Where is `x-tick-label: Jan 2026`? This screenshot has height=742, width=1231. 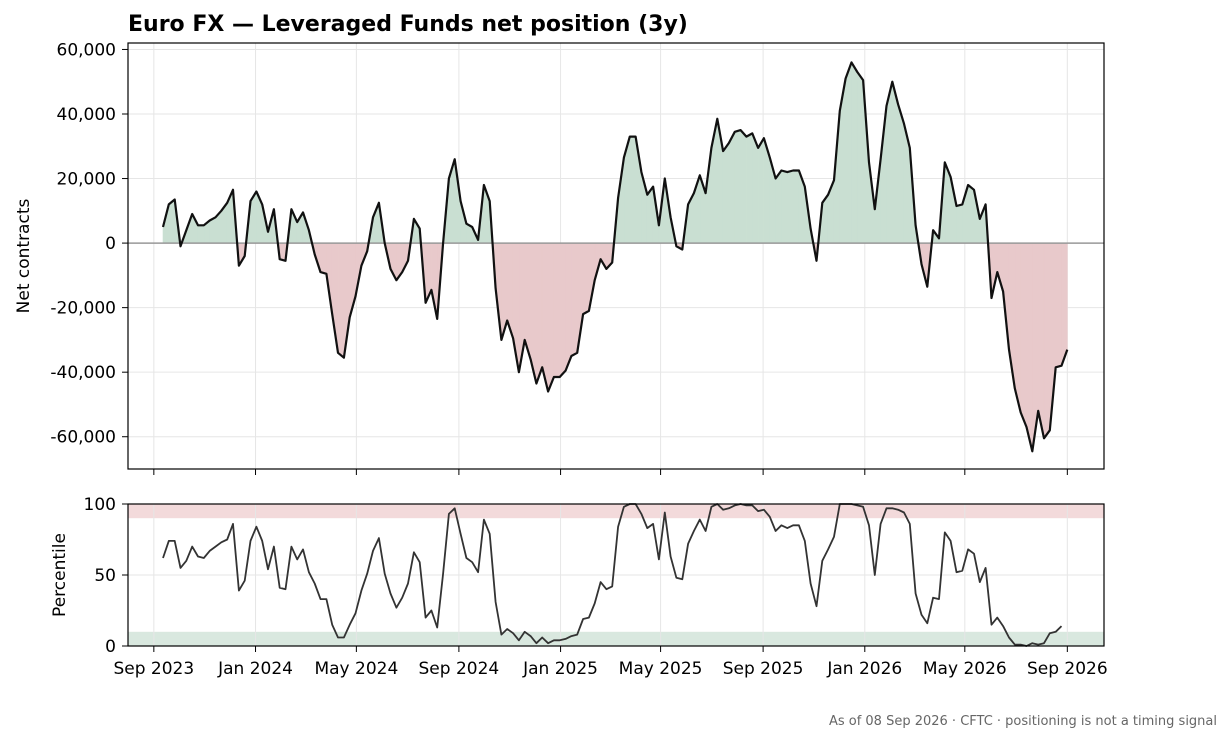
x-tick-label: Jan 2026 is located at coordinates (864, 669).